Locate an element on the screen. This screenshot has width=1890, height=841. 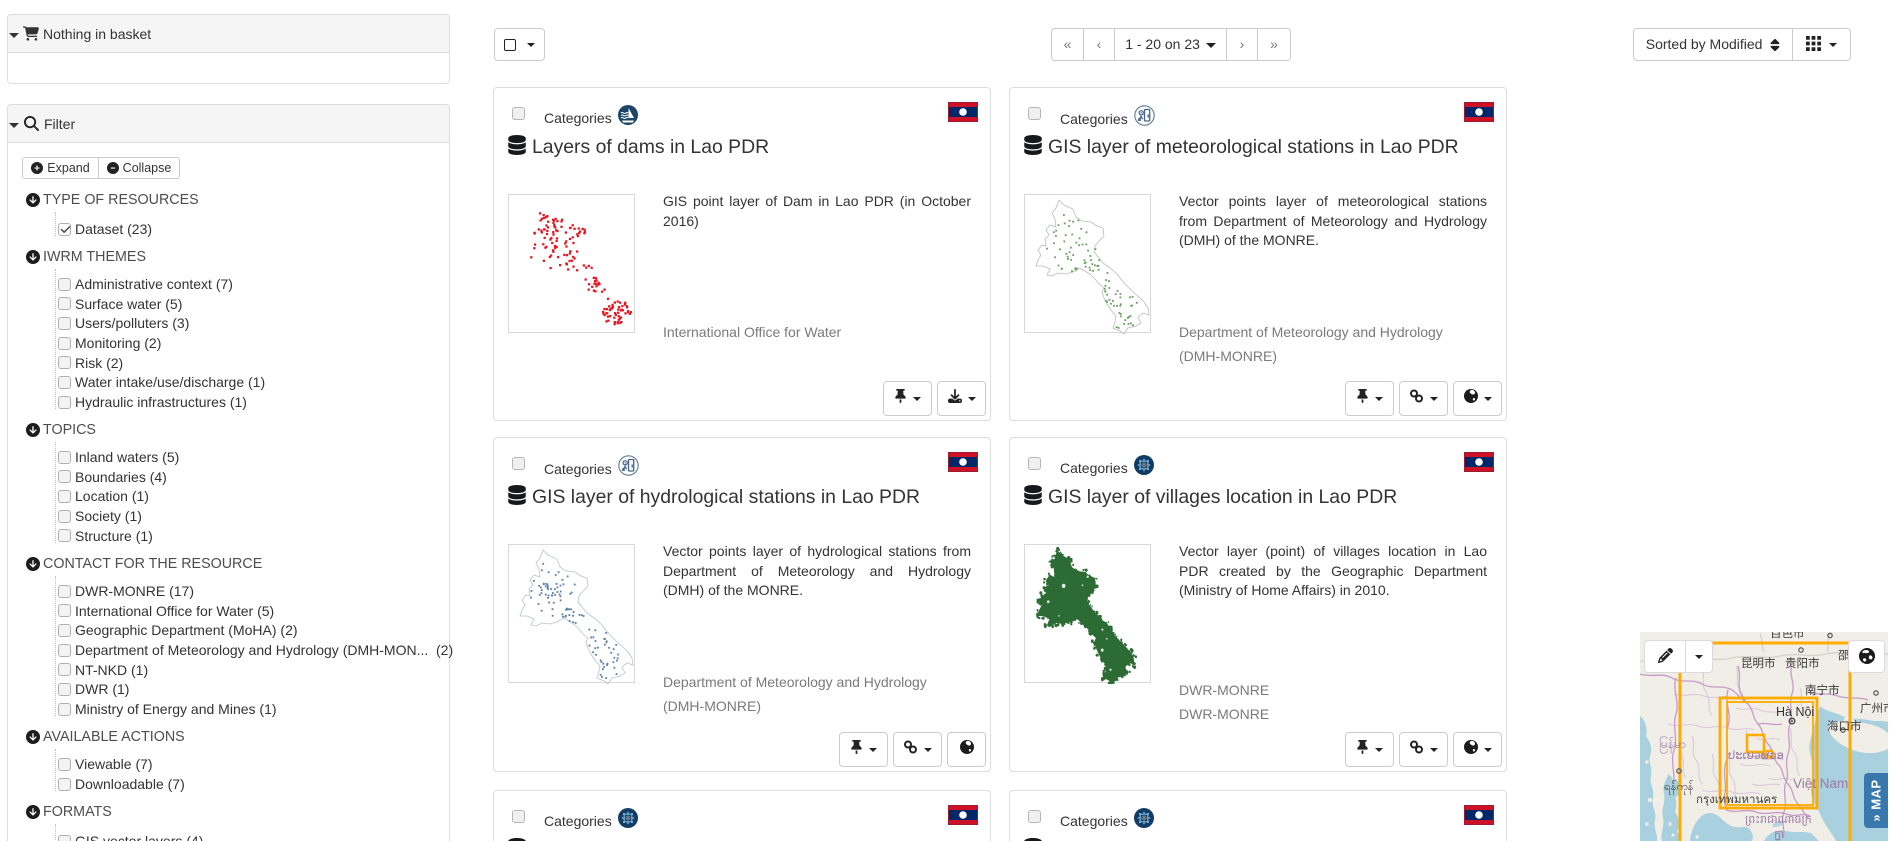
svg-text: Việt Nam is located at coordinates (1820, 783).